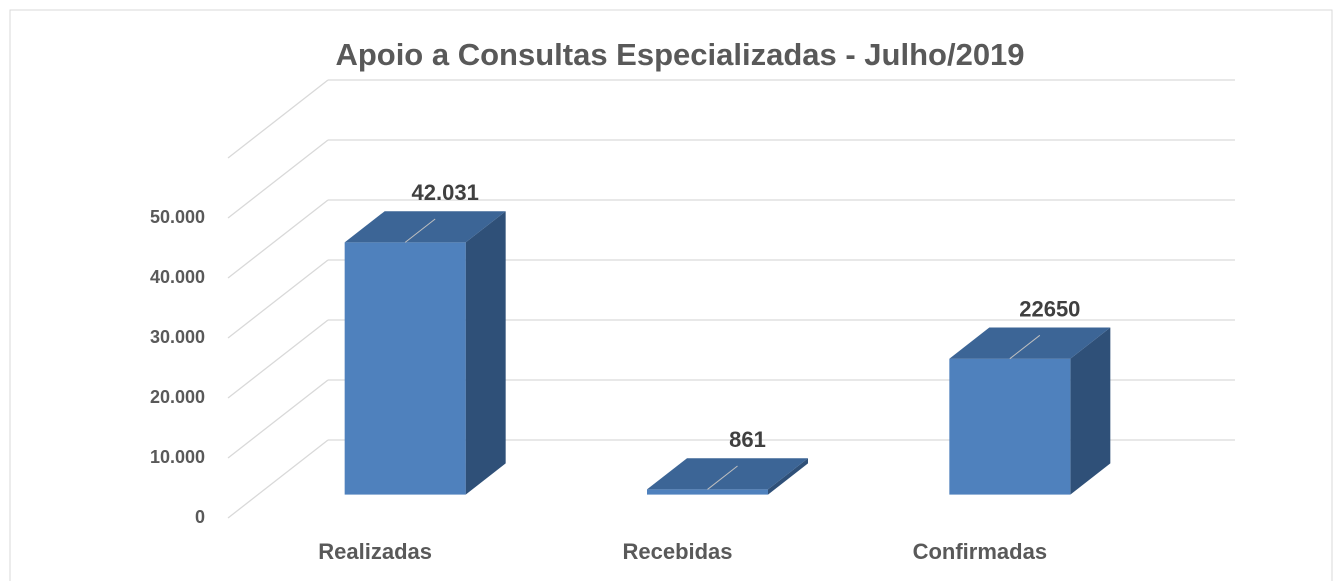  I want to click on y-tick-label: 20.000, so click(177, 397).